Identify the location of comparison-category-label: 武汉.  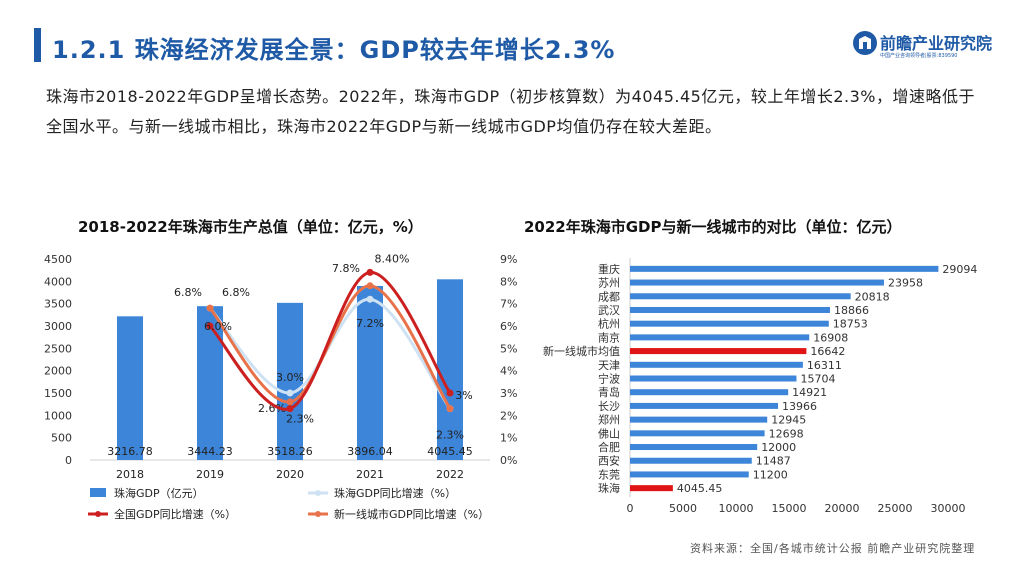
(609, 310).